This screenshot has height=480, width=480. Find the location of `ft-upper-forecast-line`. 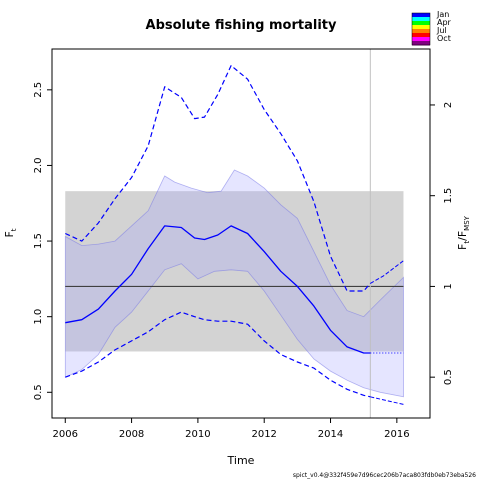

ft-upper-forecast-line is located at coordinates (387, 272).